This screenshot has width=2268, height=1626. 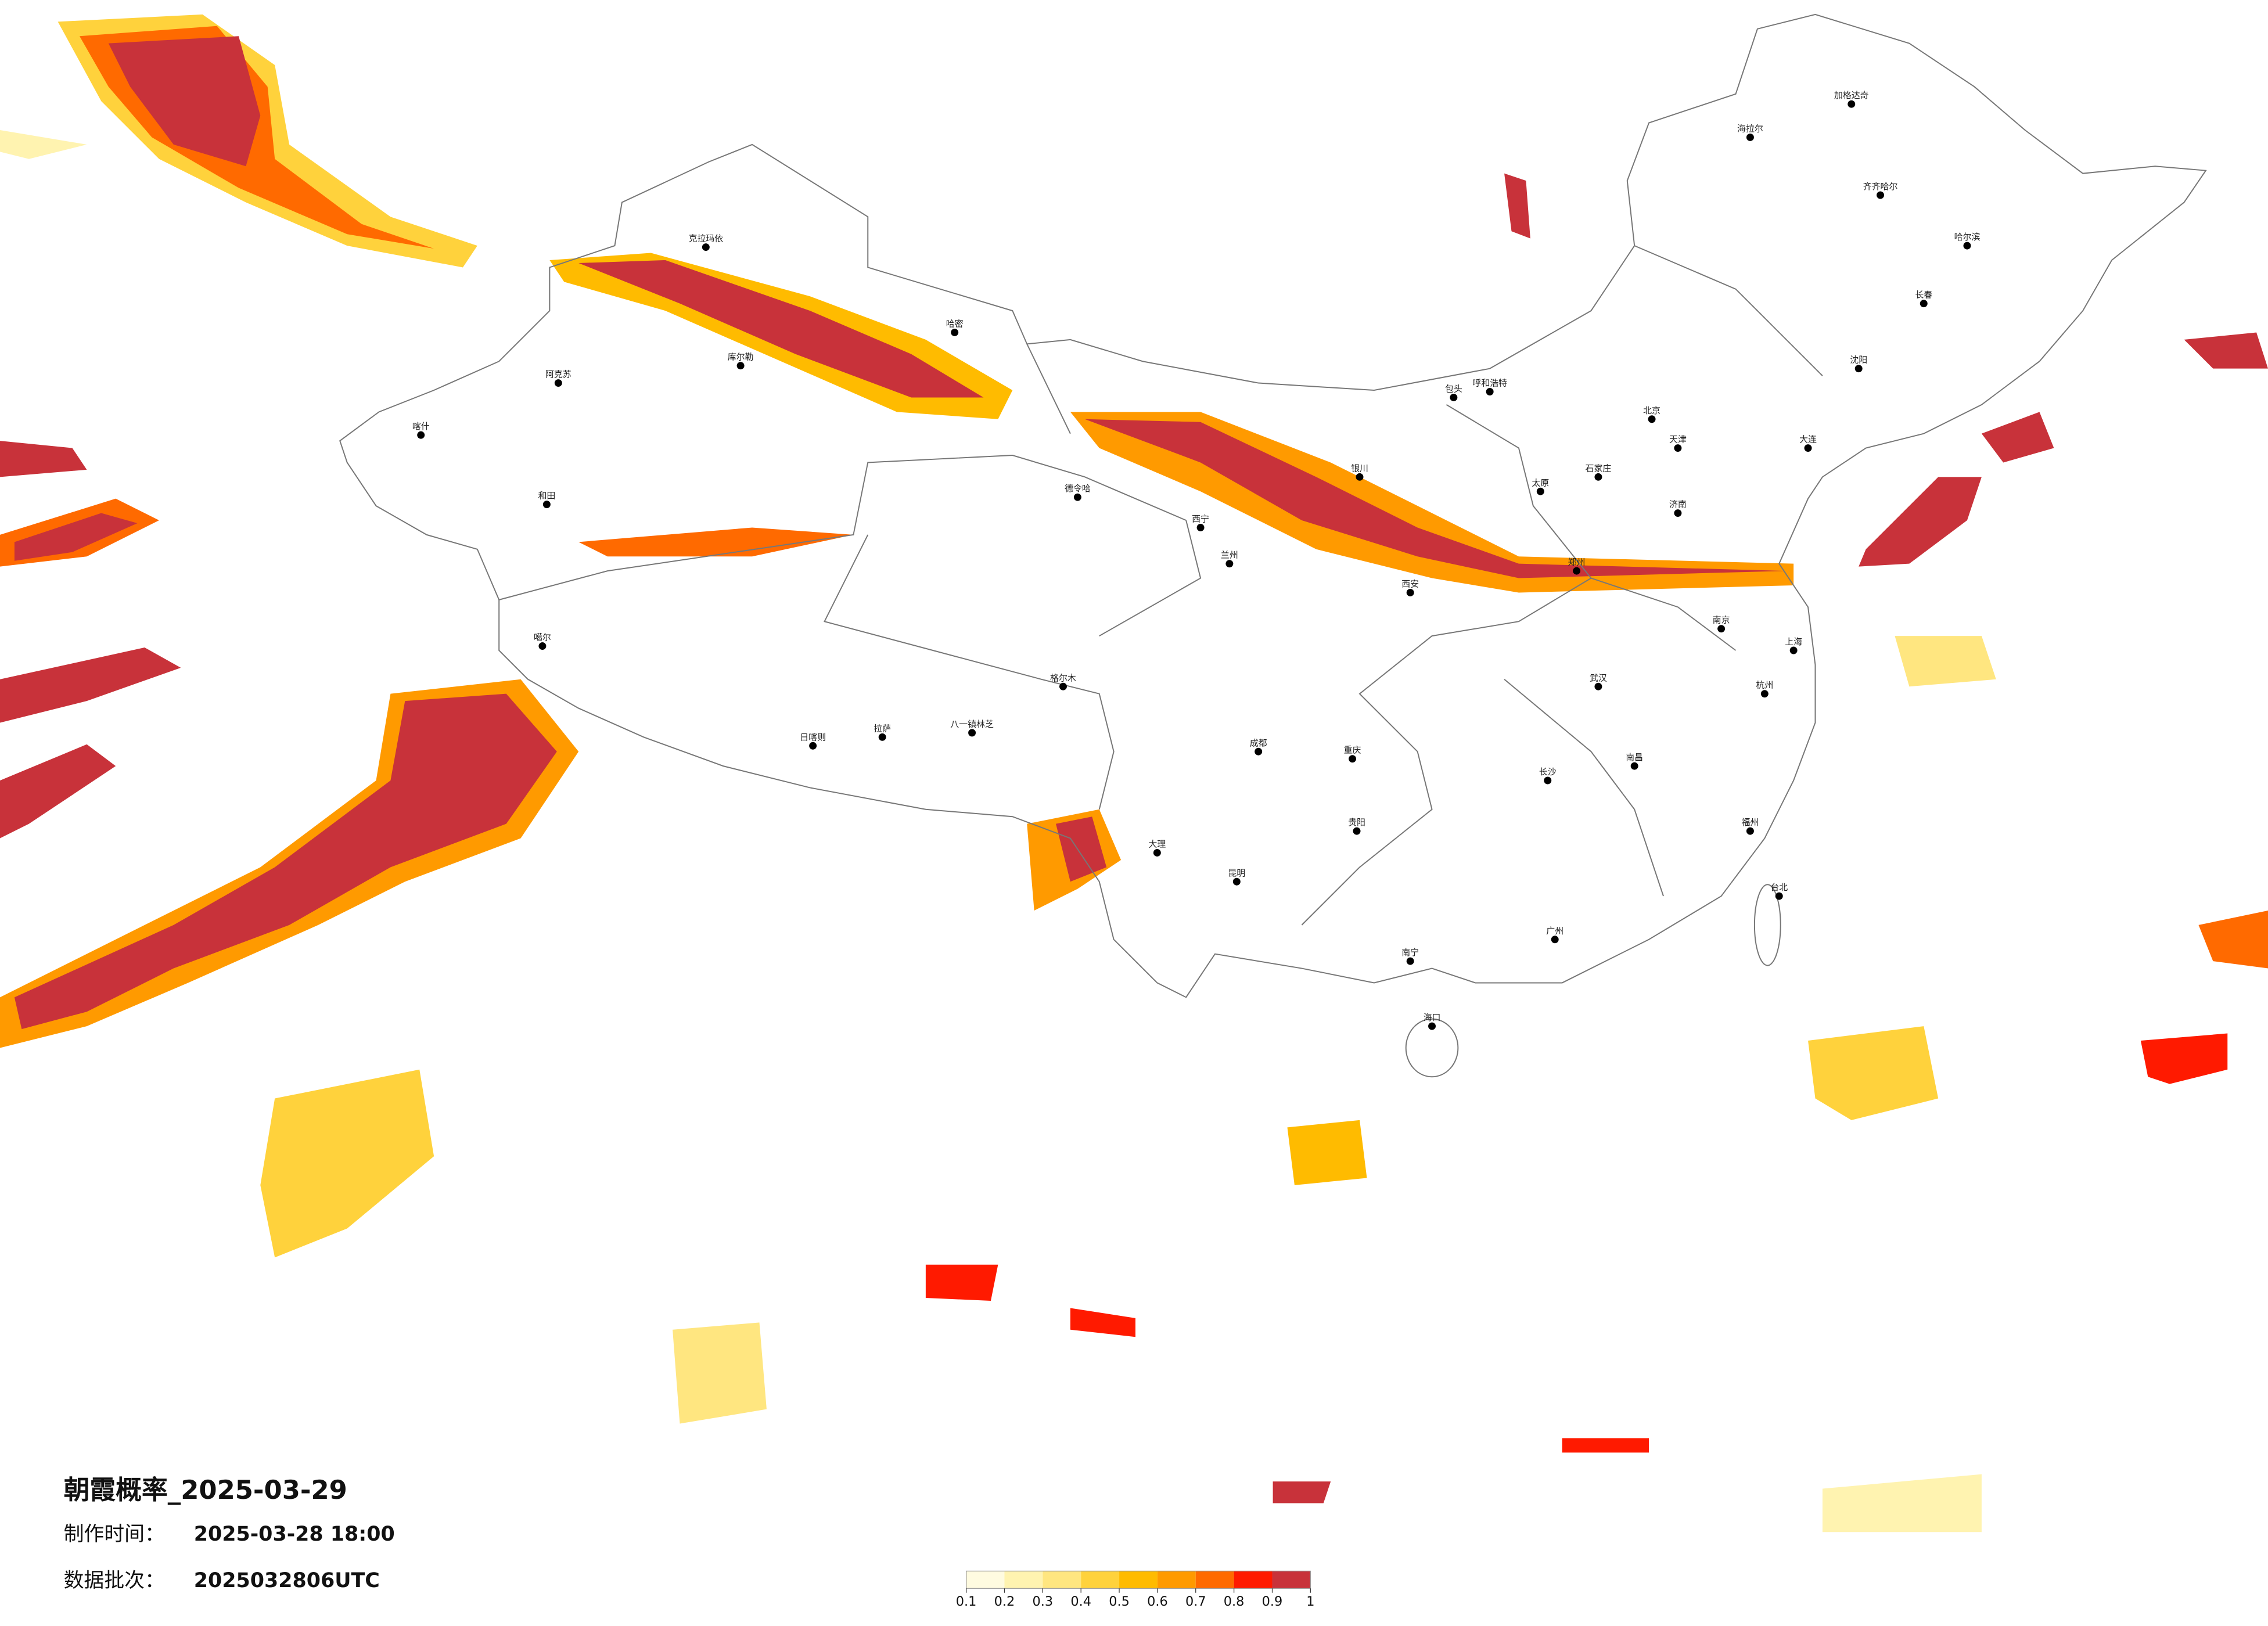 I want to click on city-label: 南京, so click(x=1721, y=620).